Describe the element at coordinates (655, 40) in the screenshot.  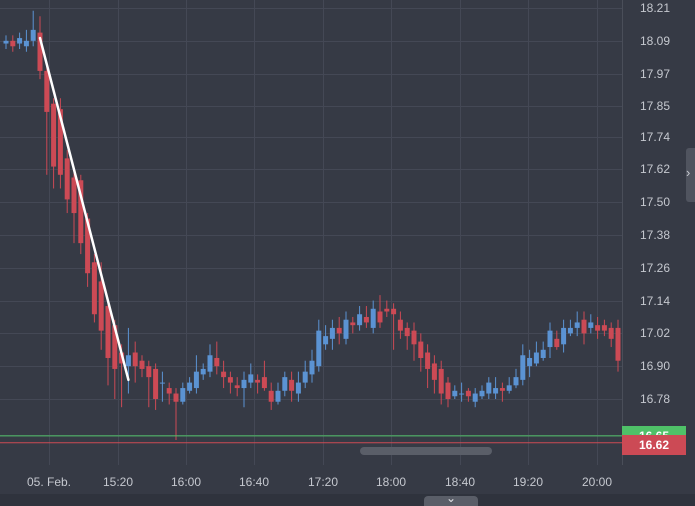
I see `price-tick-label: 18.09` at that location.